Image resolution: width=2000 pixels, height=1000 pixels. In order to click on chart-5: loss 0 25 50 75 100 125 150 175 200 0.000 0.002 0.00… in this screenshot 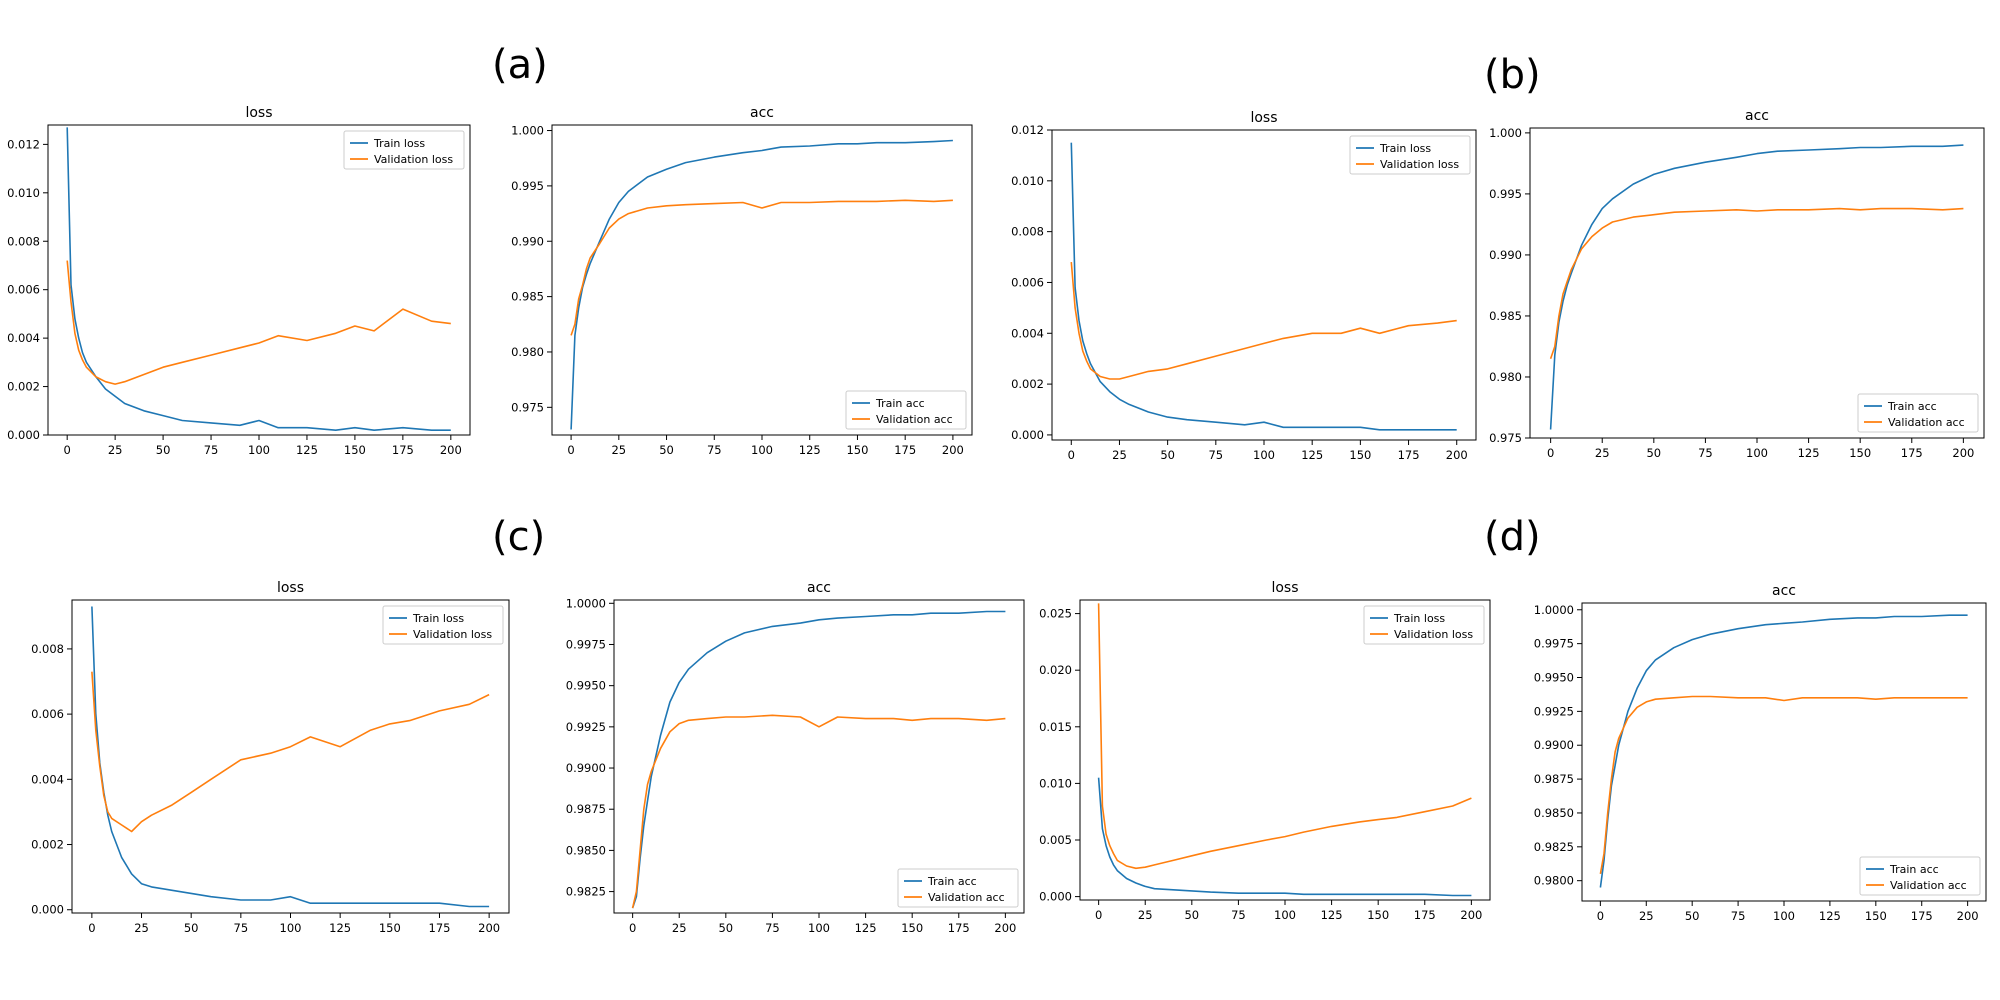, I will do `click(270, 757)`.